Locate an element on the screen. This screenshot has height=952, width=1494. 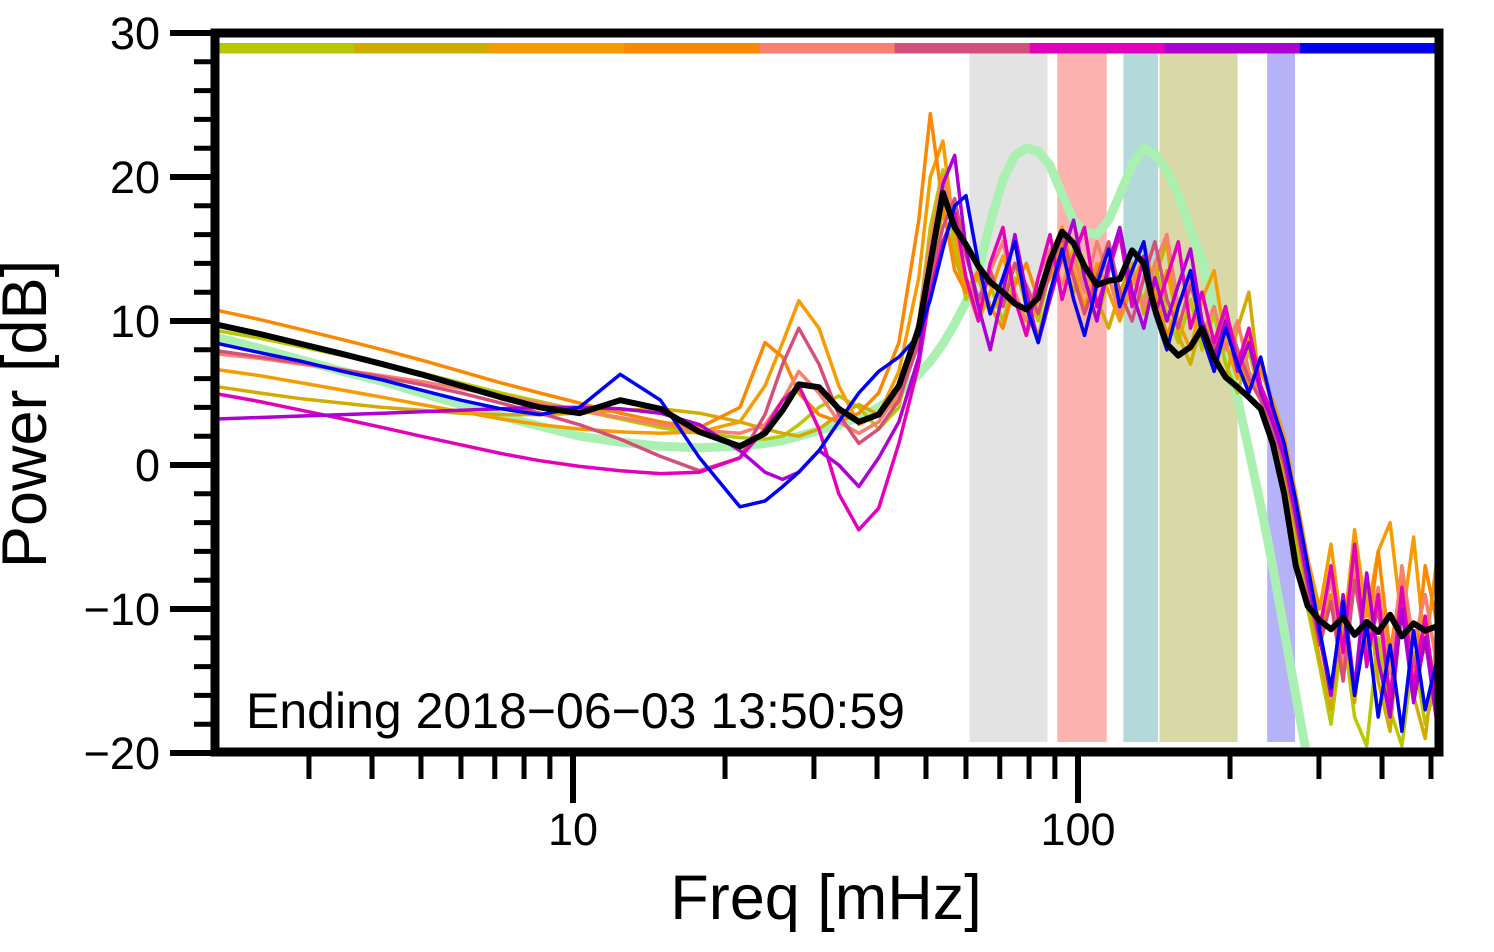
y-tick-label: 20 is located at coordinates (135, 177).